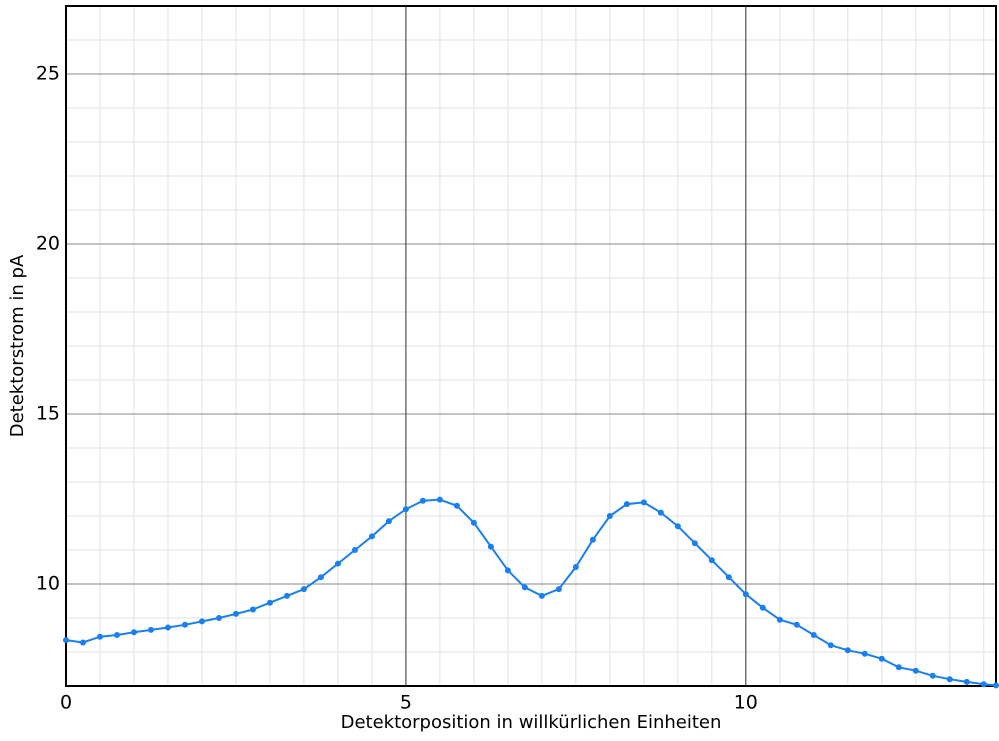 Image resolution: width=999 pixels, height=741 pixels. Describe the element at coordinates (48, 244) in the screenshot. I see `y-tick-label: 20` at that location.